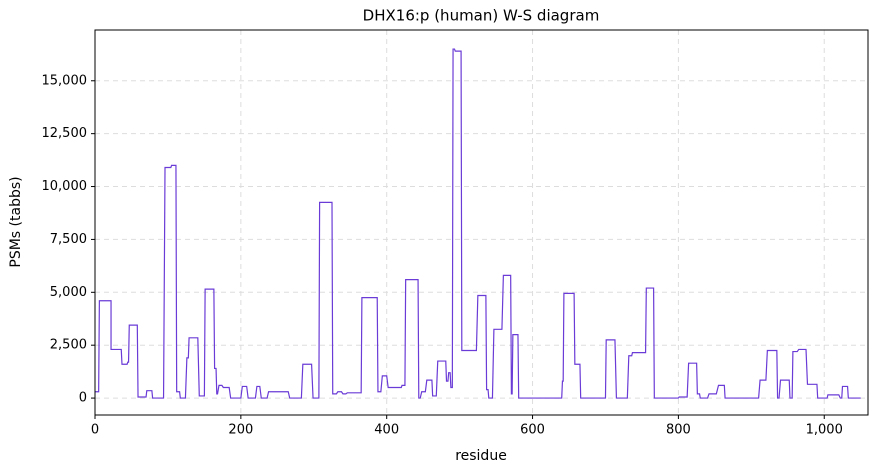 This screenshot has width=878, height=474. I want to click on x-tick-label: 200, so click(240, 430).